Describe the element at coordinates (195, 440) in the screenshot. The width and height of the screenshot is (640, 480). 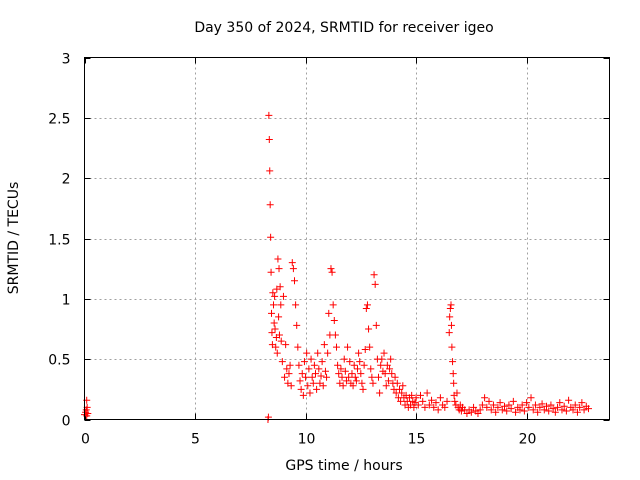
I see `x-tick-label: 5` at that location.